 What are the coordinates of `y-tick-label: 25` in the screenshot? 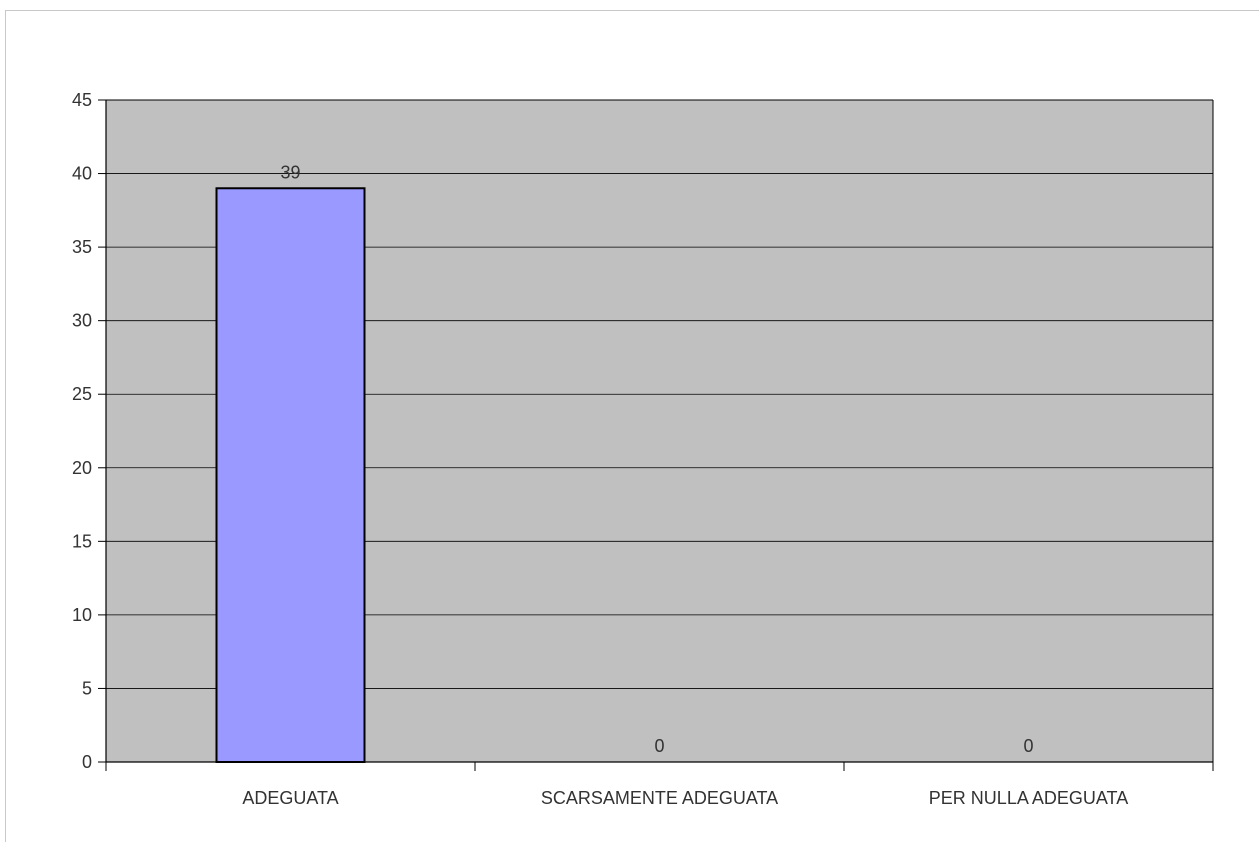 It's located at (82, 394).